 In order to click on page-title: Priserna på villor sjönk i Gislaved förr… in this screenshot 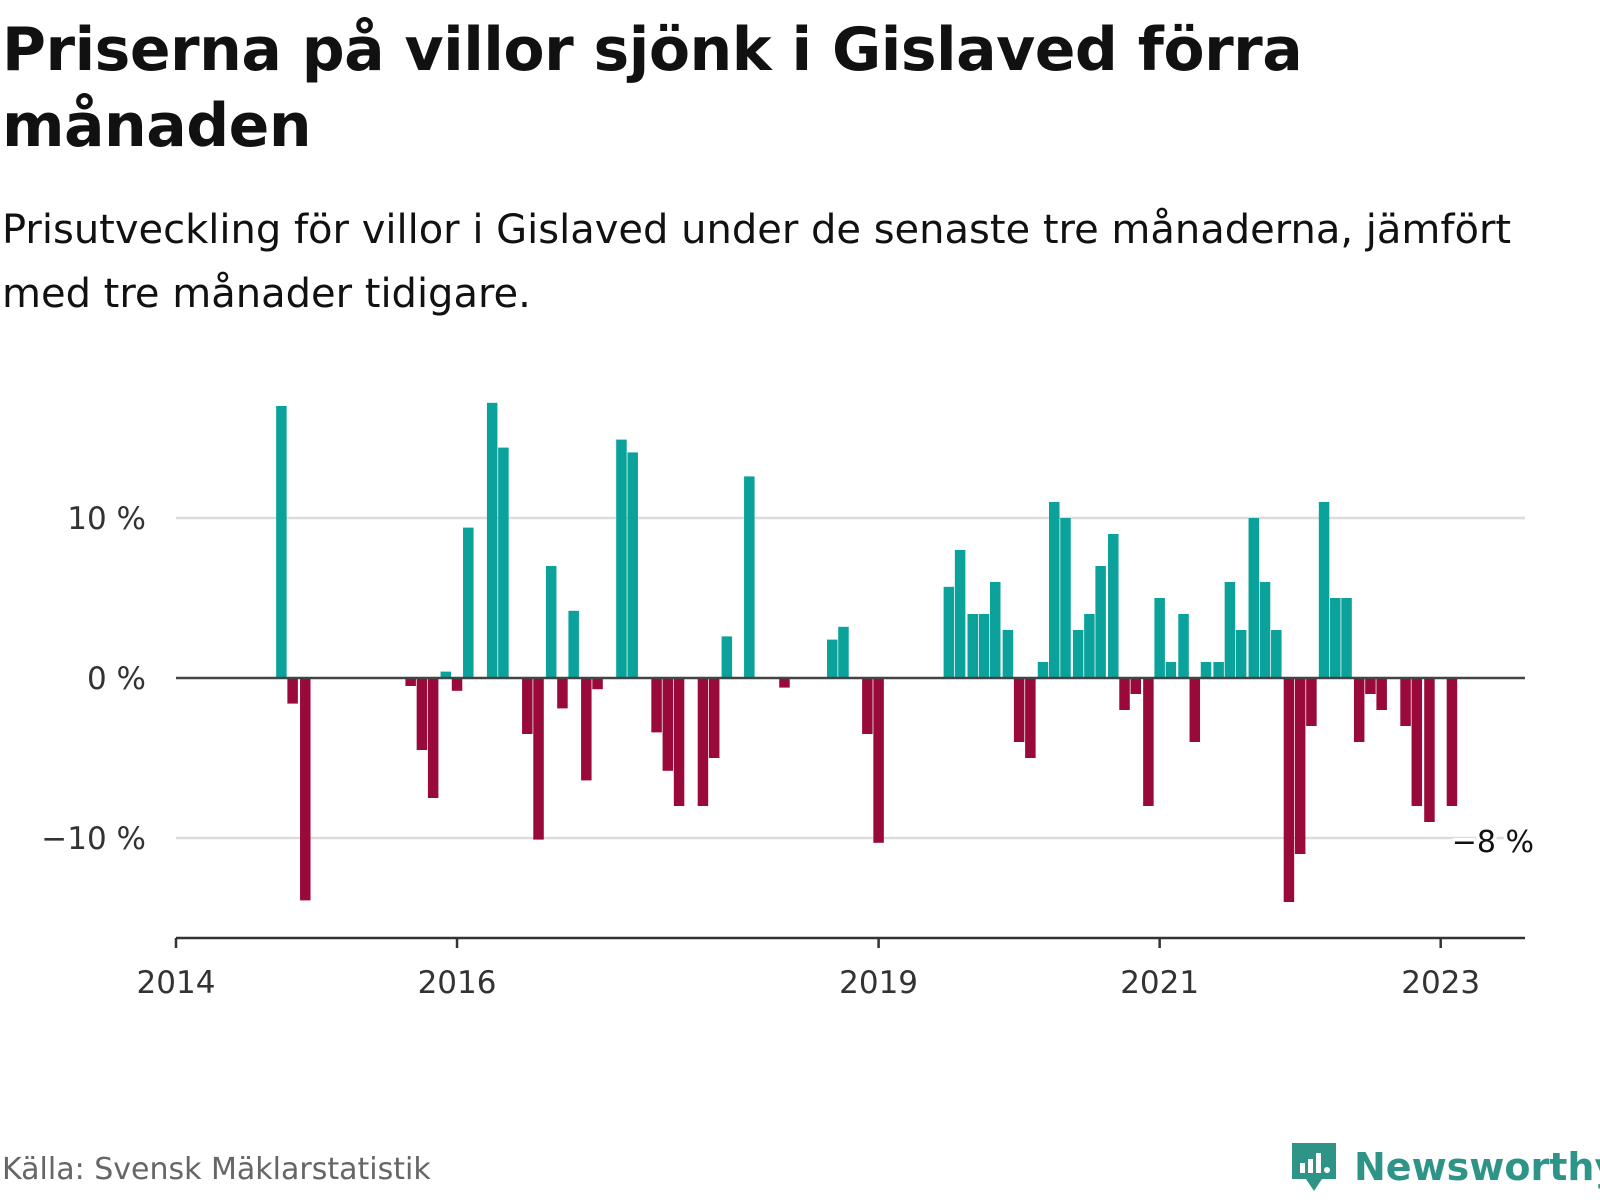, I will do `click(652, 88)`.